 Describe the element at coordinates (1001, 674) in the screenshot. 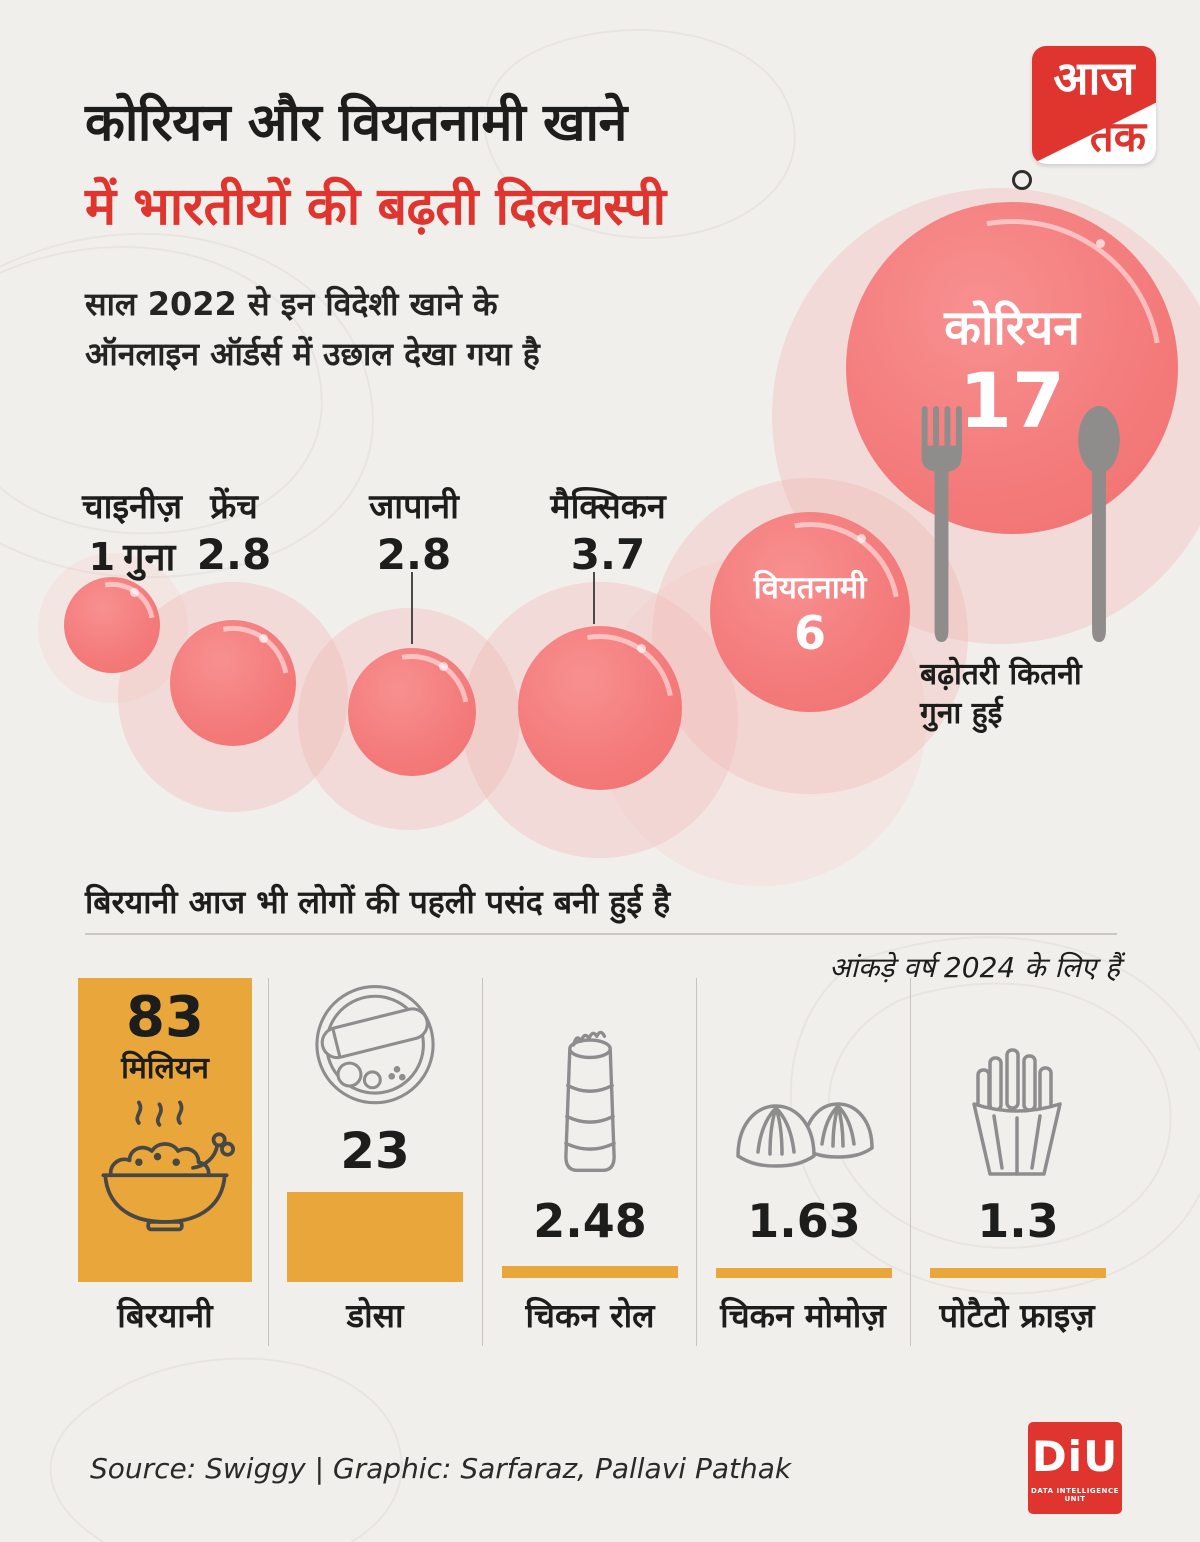

I see `bubble-chart-note-line1: बढ़ोतरी कितनी` at that location.